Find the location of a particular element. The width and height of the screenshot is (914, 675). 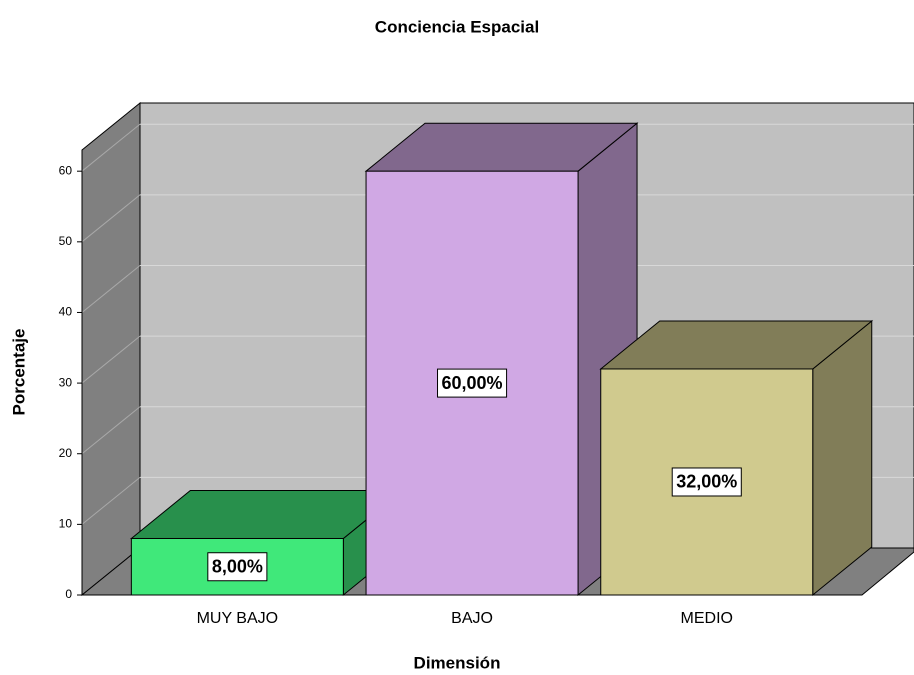

left-wall is located at coordinates (111, 349).